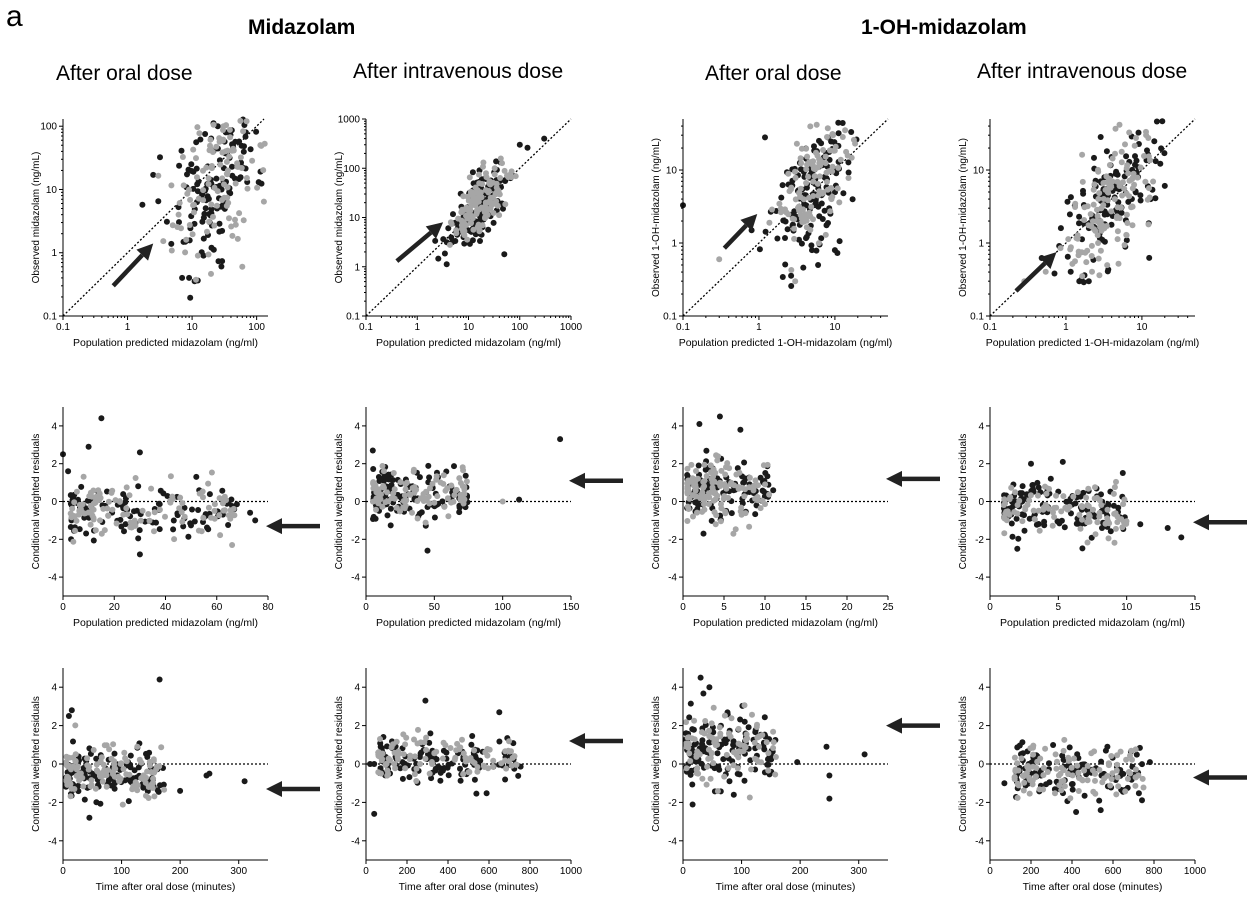 The image size is (1251, 913). I want to click on annotation-arrow, so click(293, 788).